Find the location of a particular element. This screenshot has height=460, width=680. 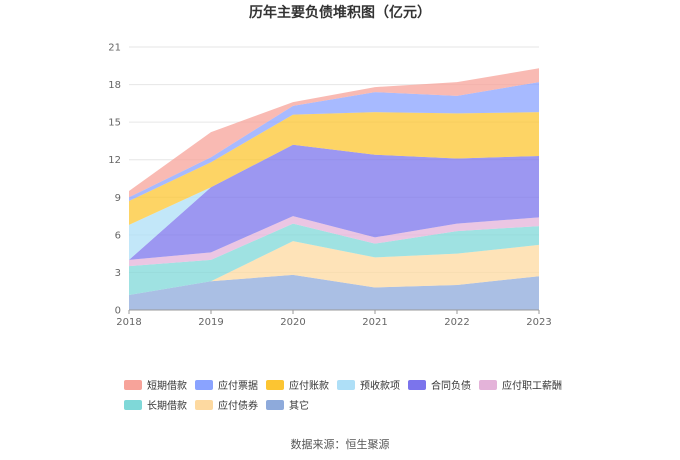

legend-label: 应付职工薪酬 is located at coordinates (532, 385).